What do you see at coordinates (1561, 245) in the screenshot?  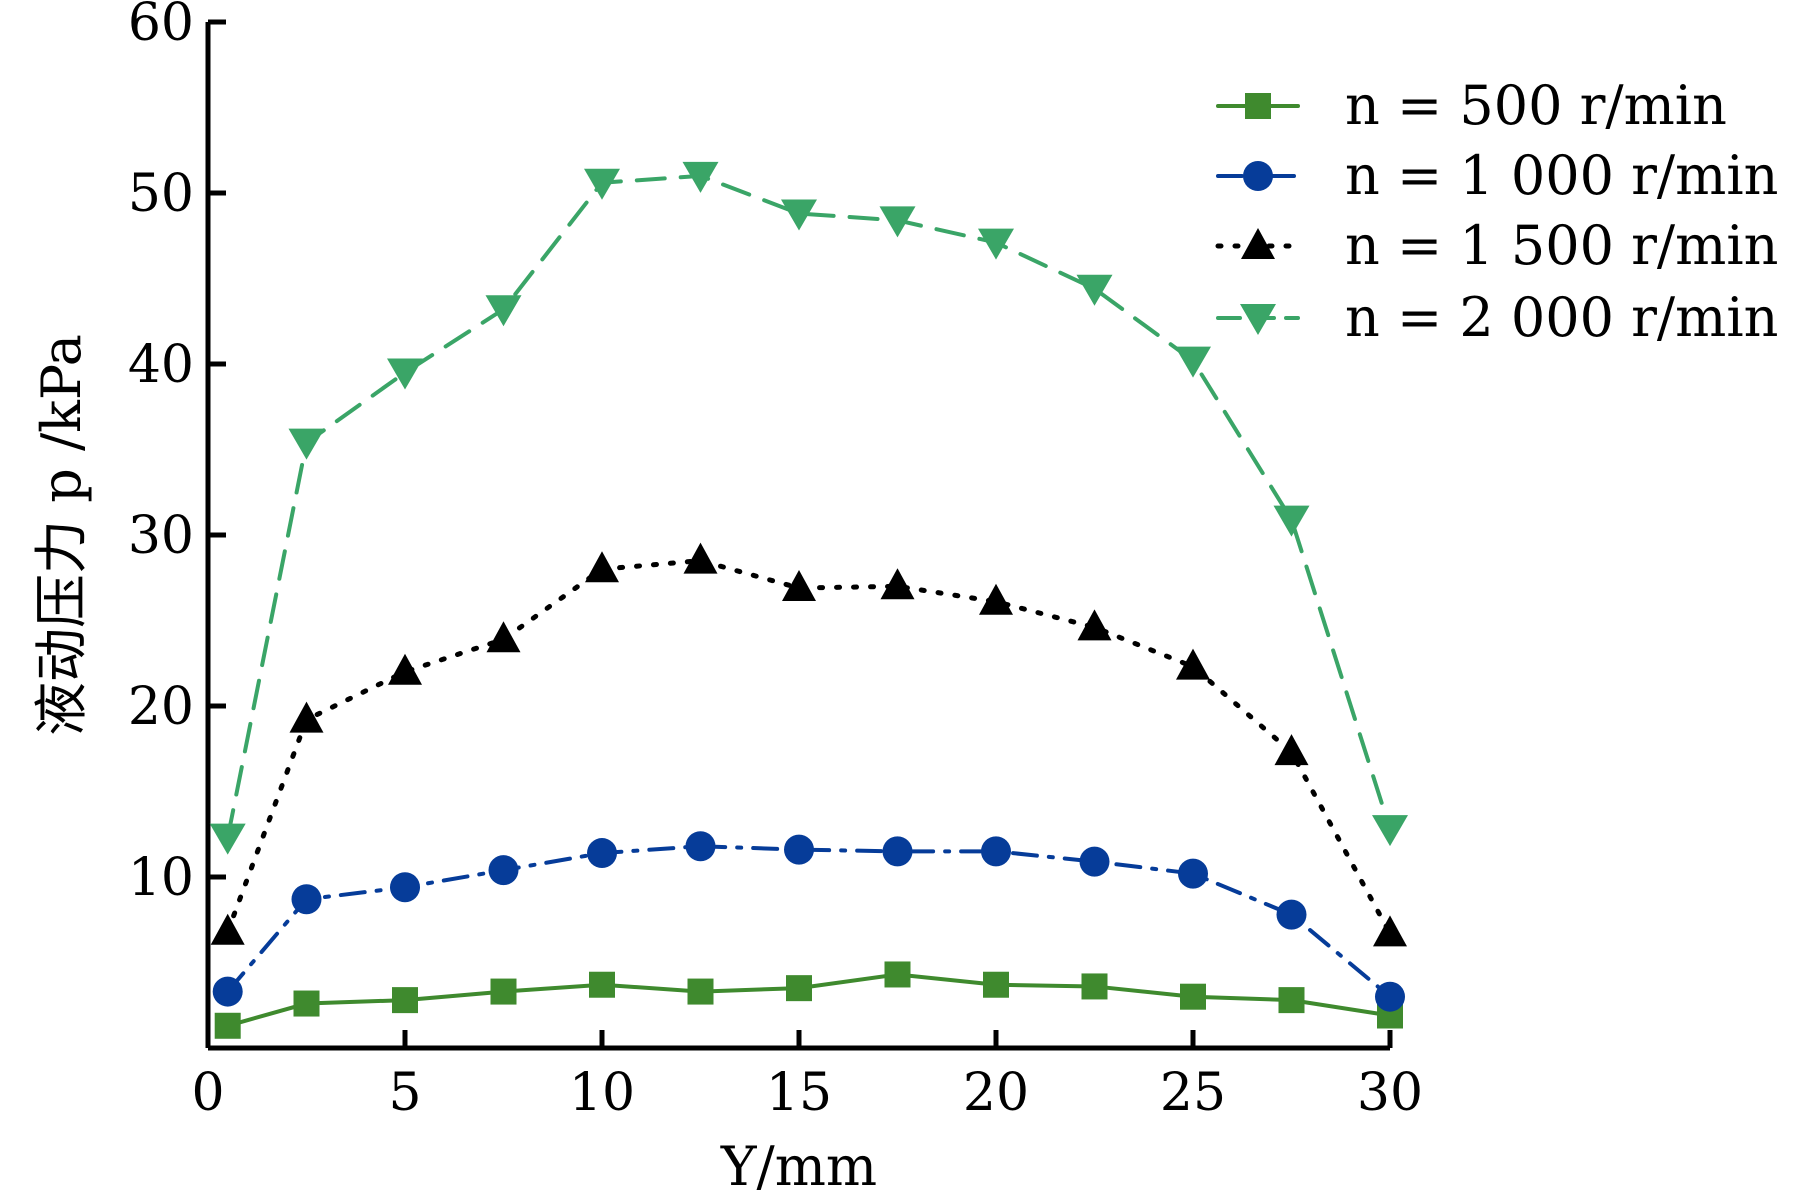 I see `legend-label: n = 1 500 r/min` at bounding box center [1561, 245].